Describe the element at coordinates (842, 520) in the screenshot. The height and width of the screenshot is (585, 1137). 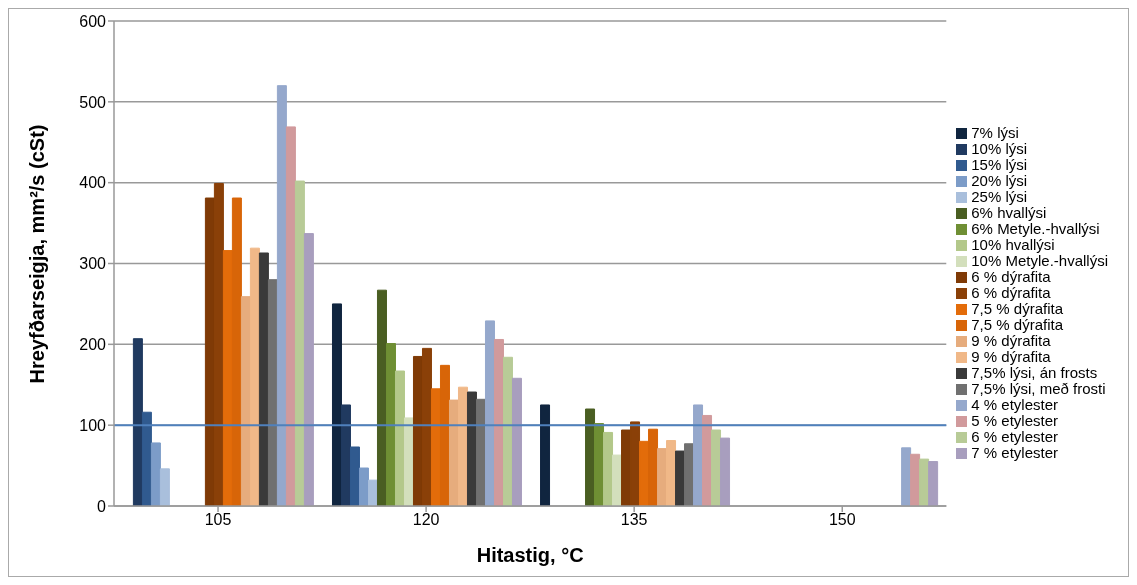
I see `x-tick-label: 150` at that location.